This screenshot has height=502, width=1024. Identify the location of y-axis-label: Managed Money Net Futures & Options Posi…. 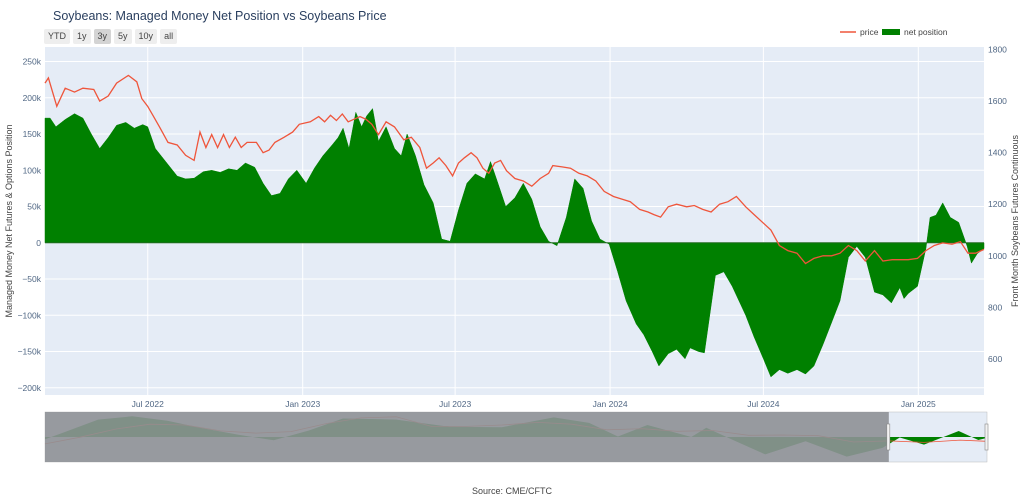
(9, 220).